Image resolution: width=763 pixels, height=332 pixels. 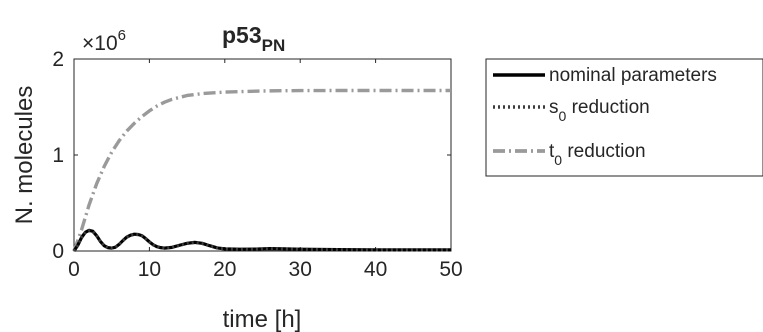 I want to click on x-axis-label: time [h], so click(x=262, y=319).